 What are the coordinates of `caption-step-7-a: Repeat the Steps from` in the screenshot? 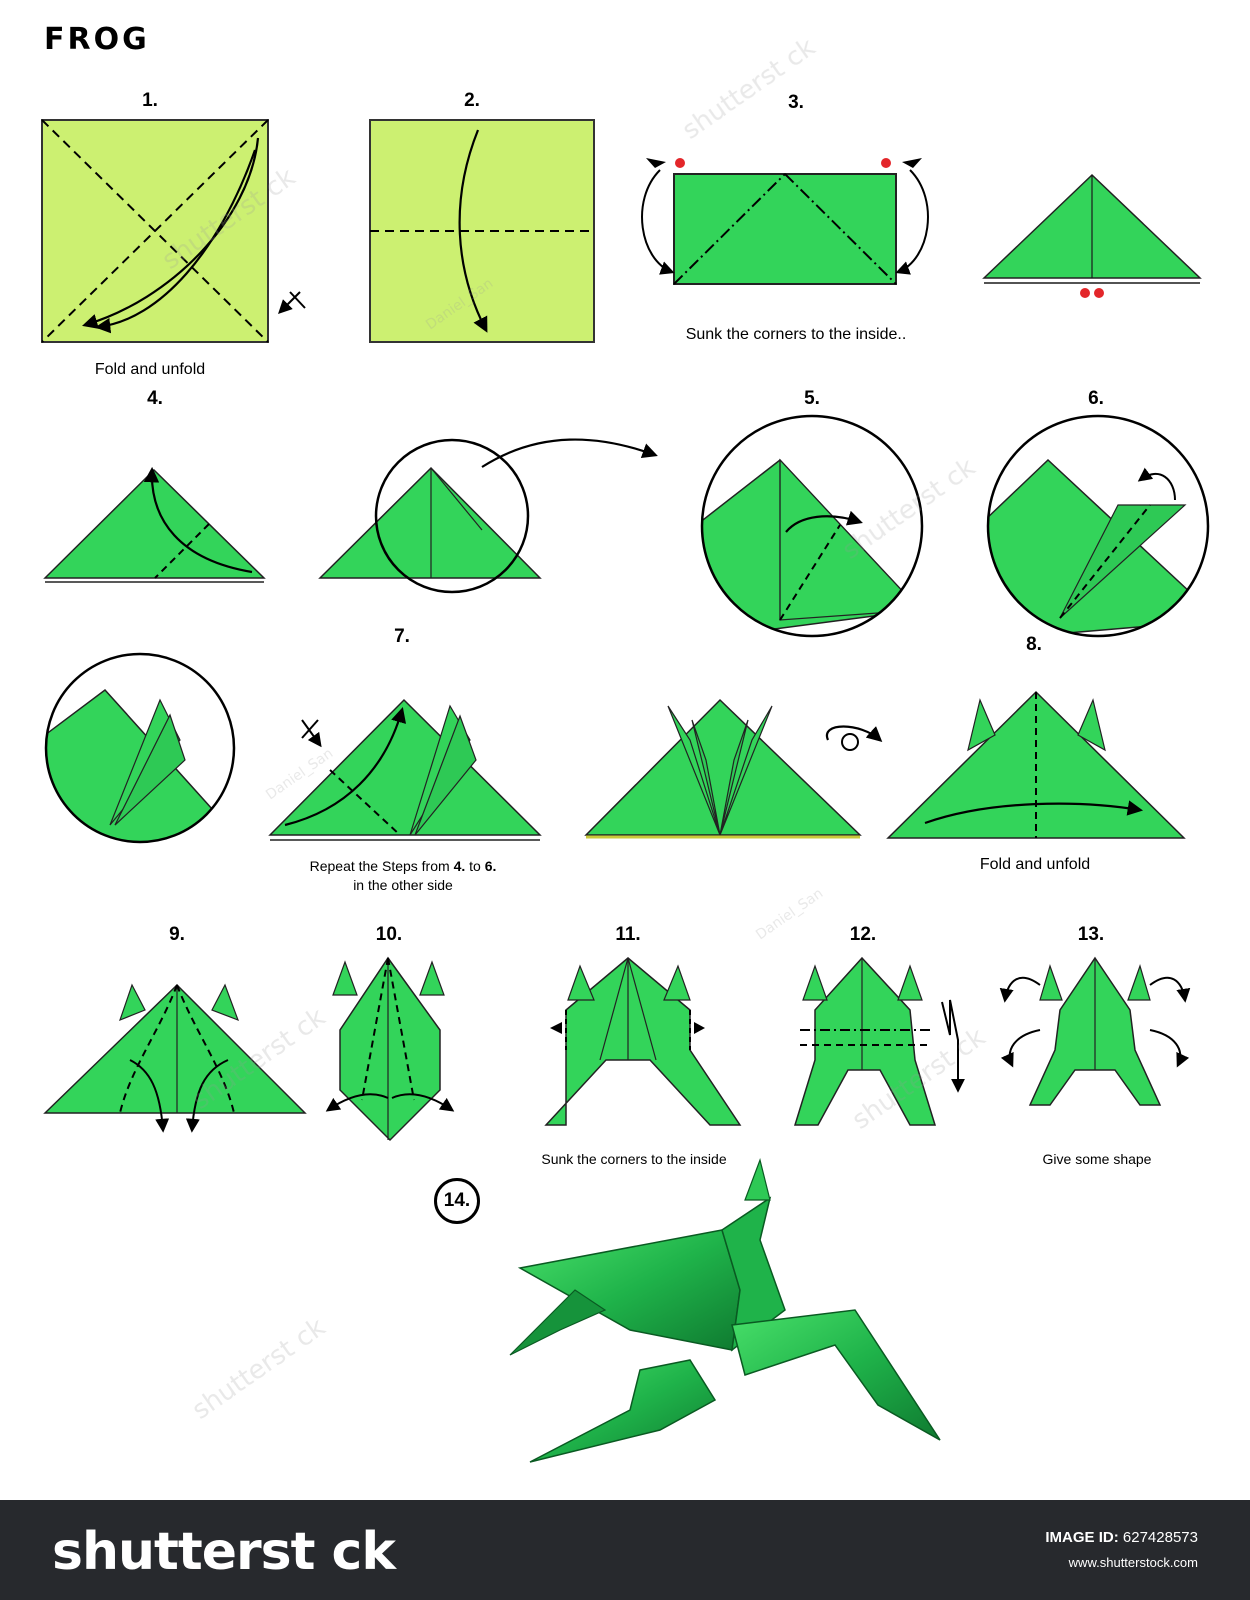 It's located at (381, 866).